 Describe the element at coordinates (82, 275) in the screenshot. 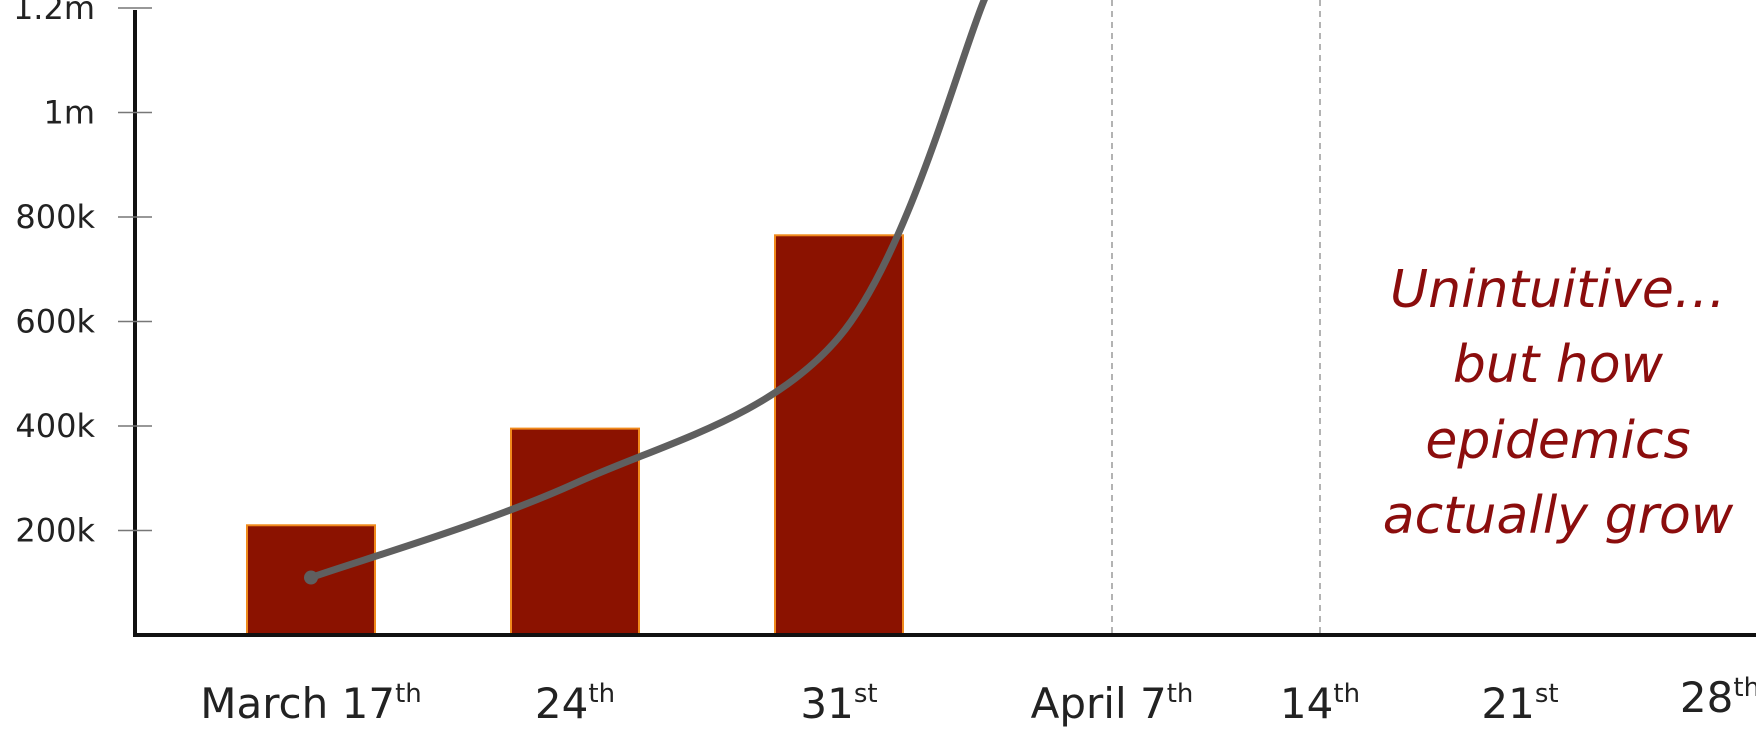

I see `y-ticks: 200k 400k 600k 800k 1m 1.2m` at that location.